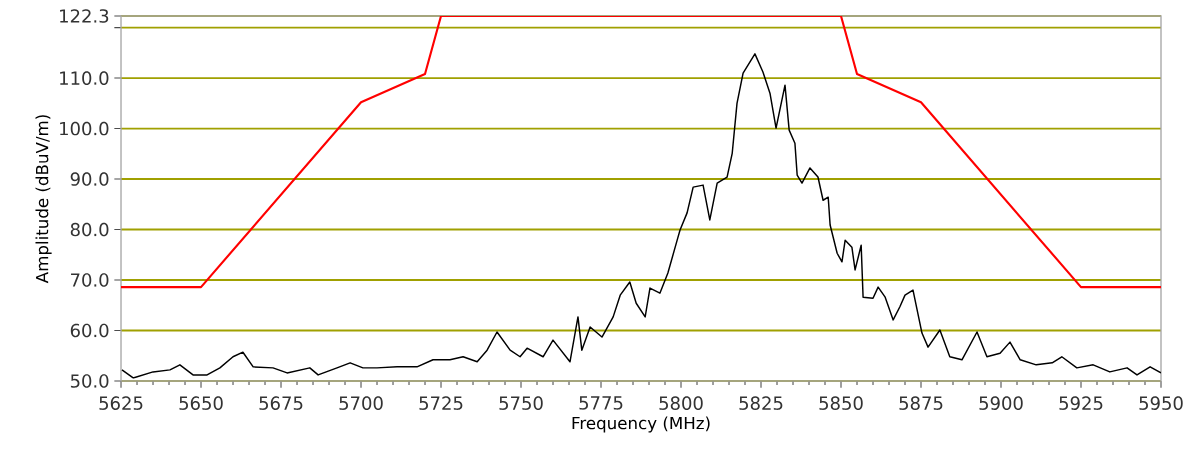 The height and width of the screenshot is (452, 1191). Describe the element at coordinates (84, 128) in the screenshot. I see `y-tick-label: 100.0` at that location.